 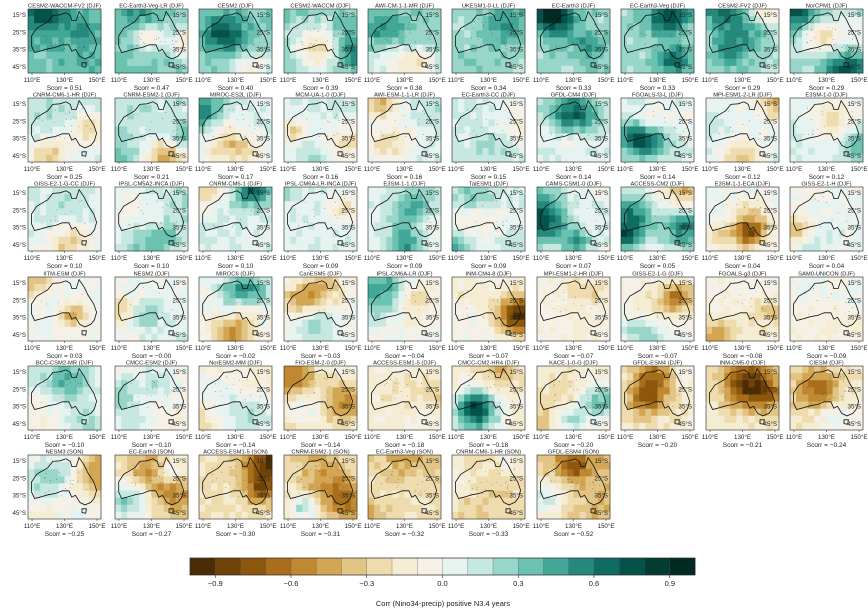 What do you see at coordinates (827, 266) in the screenshot?
I see `panel-score: Scorr = 0.04` at bounding box center [827, 266].